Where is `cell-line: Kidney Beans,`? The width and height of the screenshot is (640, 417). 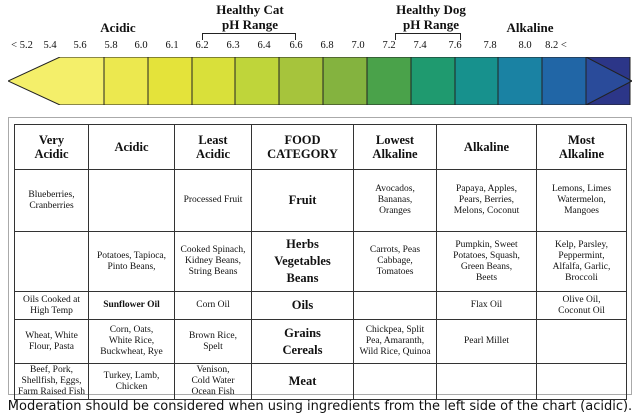
cell-line: Kidney Beans, is located at coordinates (213, 261).